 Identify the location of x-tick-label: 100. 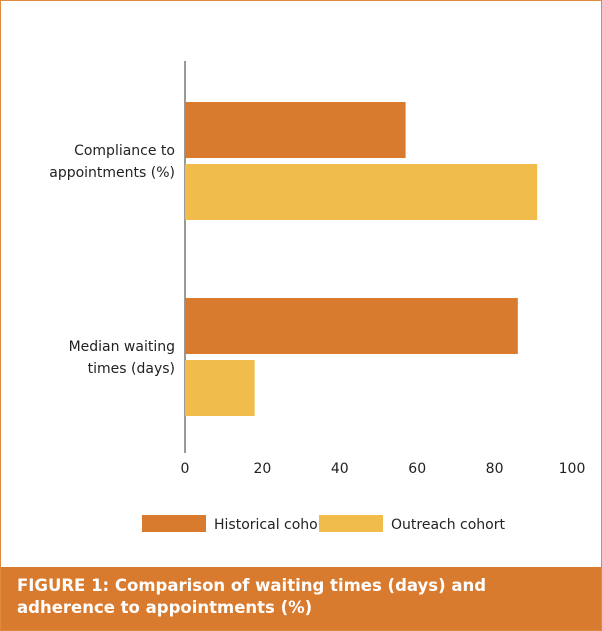
(572, 469).